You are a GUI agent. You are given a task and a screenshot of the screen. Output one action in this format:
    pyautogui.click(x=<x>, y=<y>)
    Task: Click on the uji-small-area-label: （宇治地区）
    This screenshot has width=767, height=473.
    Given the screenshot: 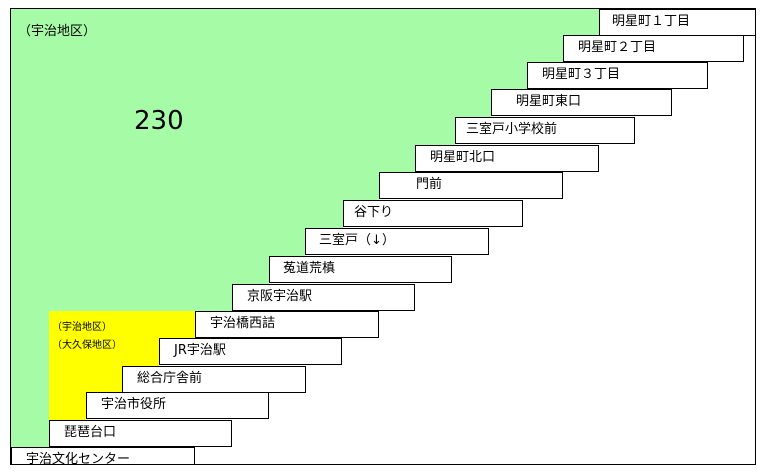 What is the action you would take?
    pyautogui.click(x=82, y=327)
    